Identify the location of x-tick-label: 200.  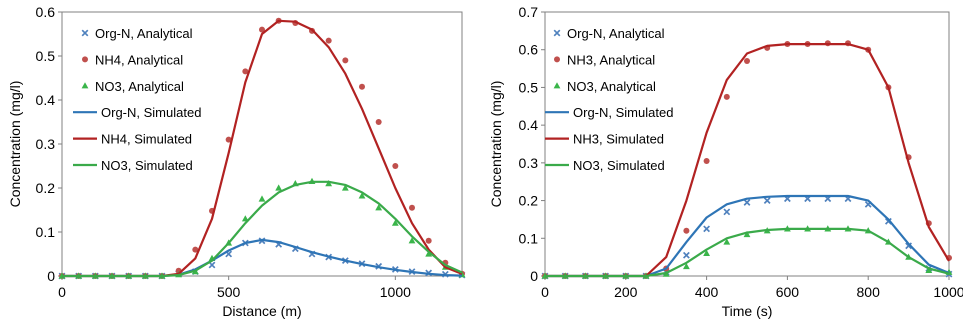
(626, 292).